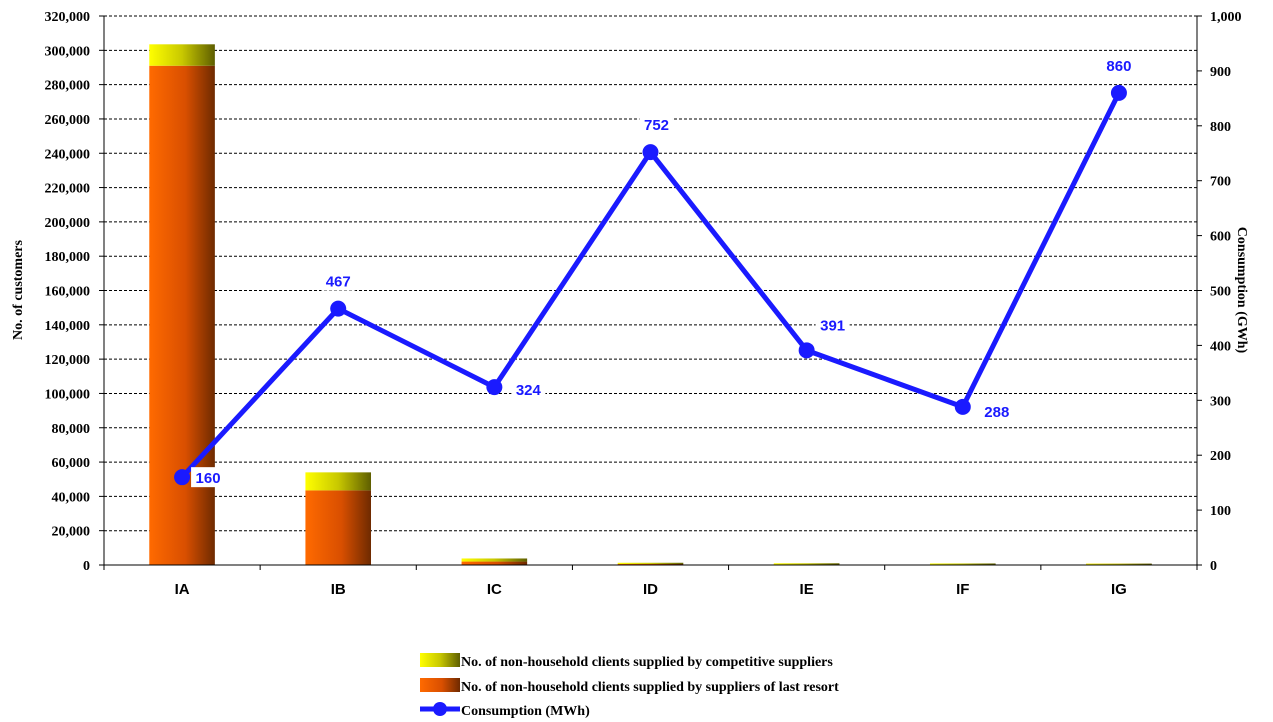 This screenshot has height=722, width=1273. What do you see at coordinates (71, 463) in the screenshot?
I see `y-tick-label: 60,000` at bounding box center [71, 463].